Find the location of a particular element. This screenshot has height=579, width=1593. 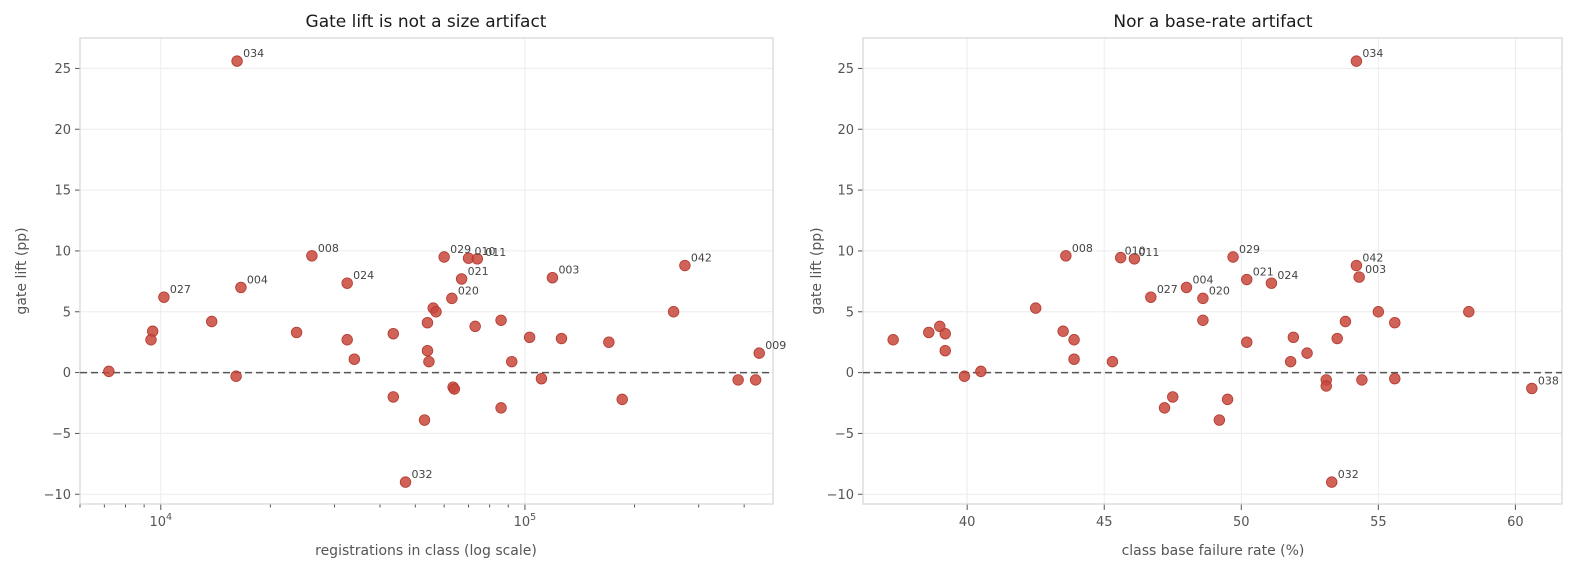

right-y-tick-label: 15 is located at coordinates (845, 191).